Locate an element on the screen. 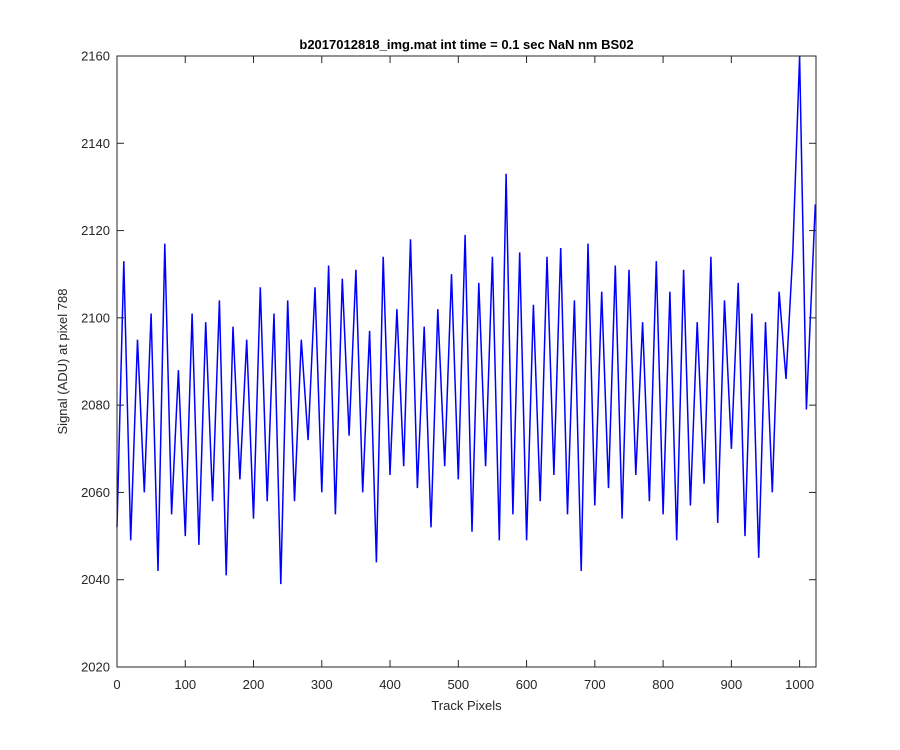 This screenshot has height=750, width=900. y-tick-label: 2040 is located at coordinates (95, 579).